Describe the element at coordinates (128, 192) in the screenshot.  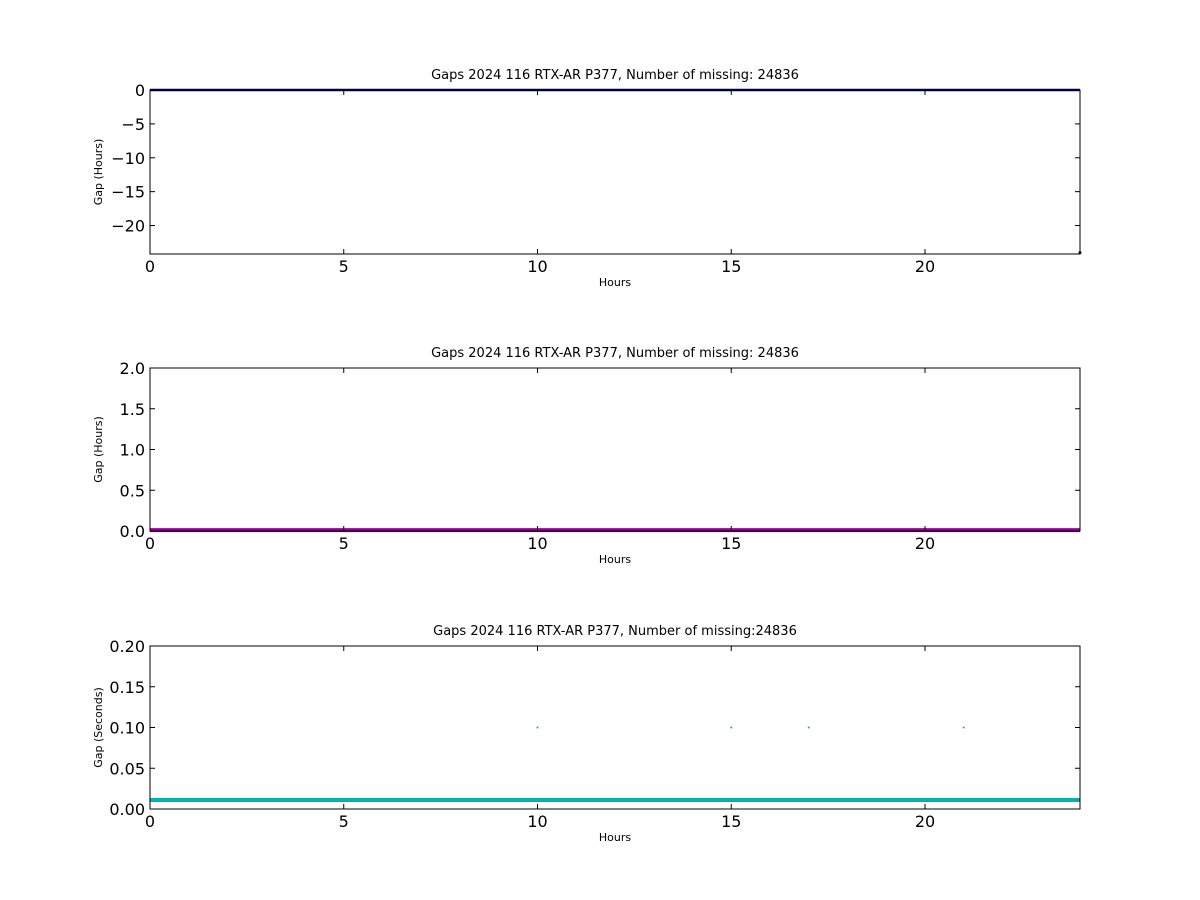
I see `y-tick-label: −15` at that location.